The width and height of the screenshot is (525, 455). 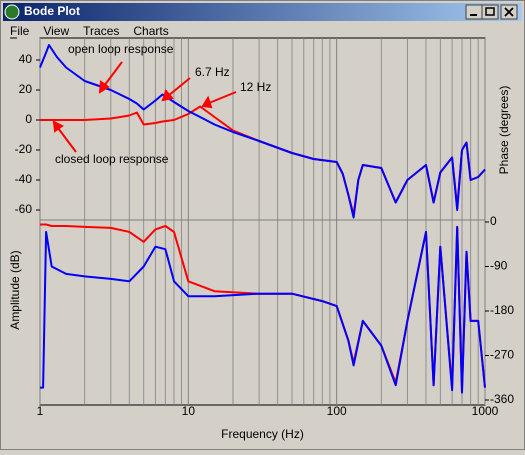 What do you see at coordinates (20, 31) in the screenshot?
I see `menu-item: File` at bounding box center [20, 31].